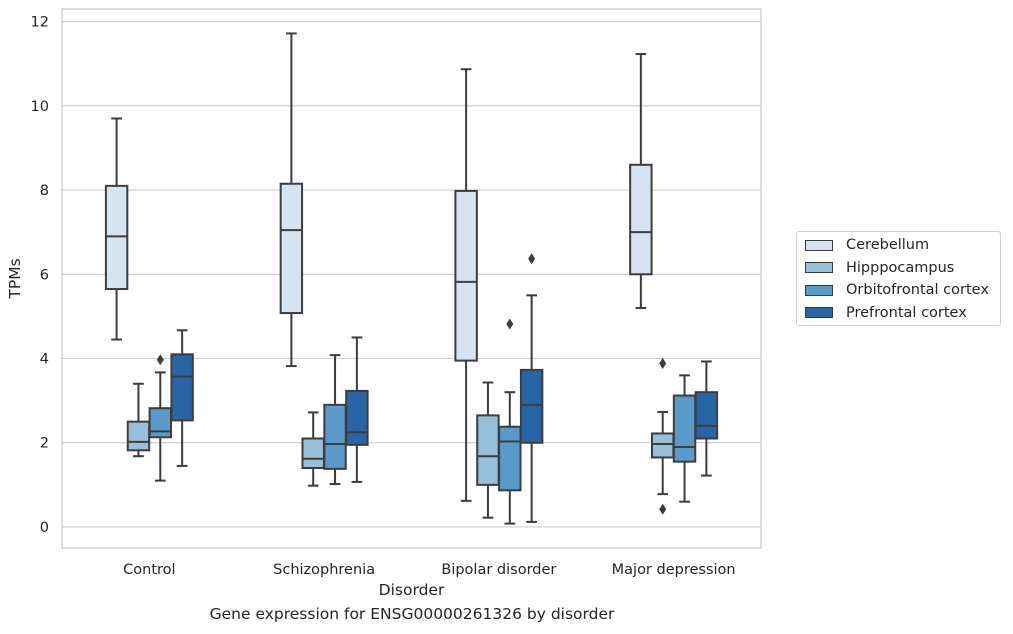 The image size is (1013, 634). Describe the element at coordinates (40, 23) in the screenshot. I see `y-tick-label: 12` at that location.